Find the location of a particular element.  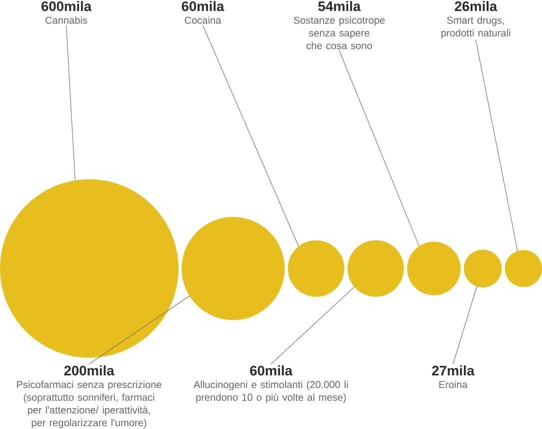

data-label: 26mila is located at coordinates (476, 6).